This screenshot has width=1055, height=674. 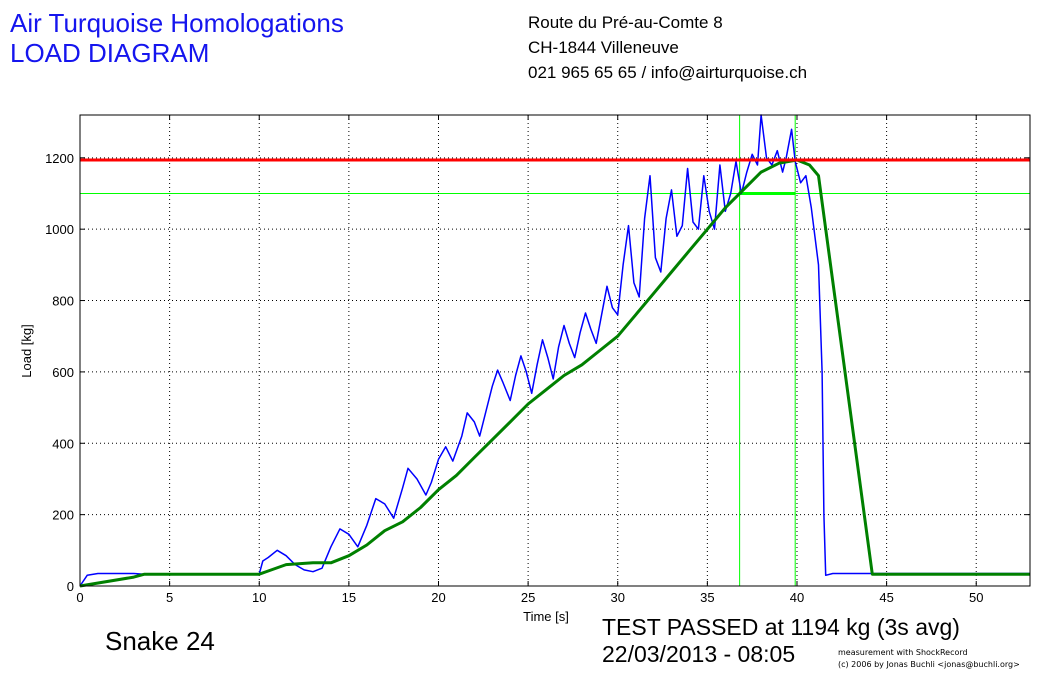 I want to click on address-line-1: Route du Pré-au-Comte 8, so click(x=625, y=22).